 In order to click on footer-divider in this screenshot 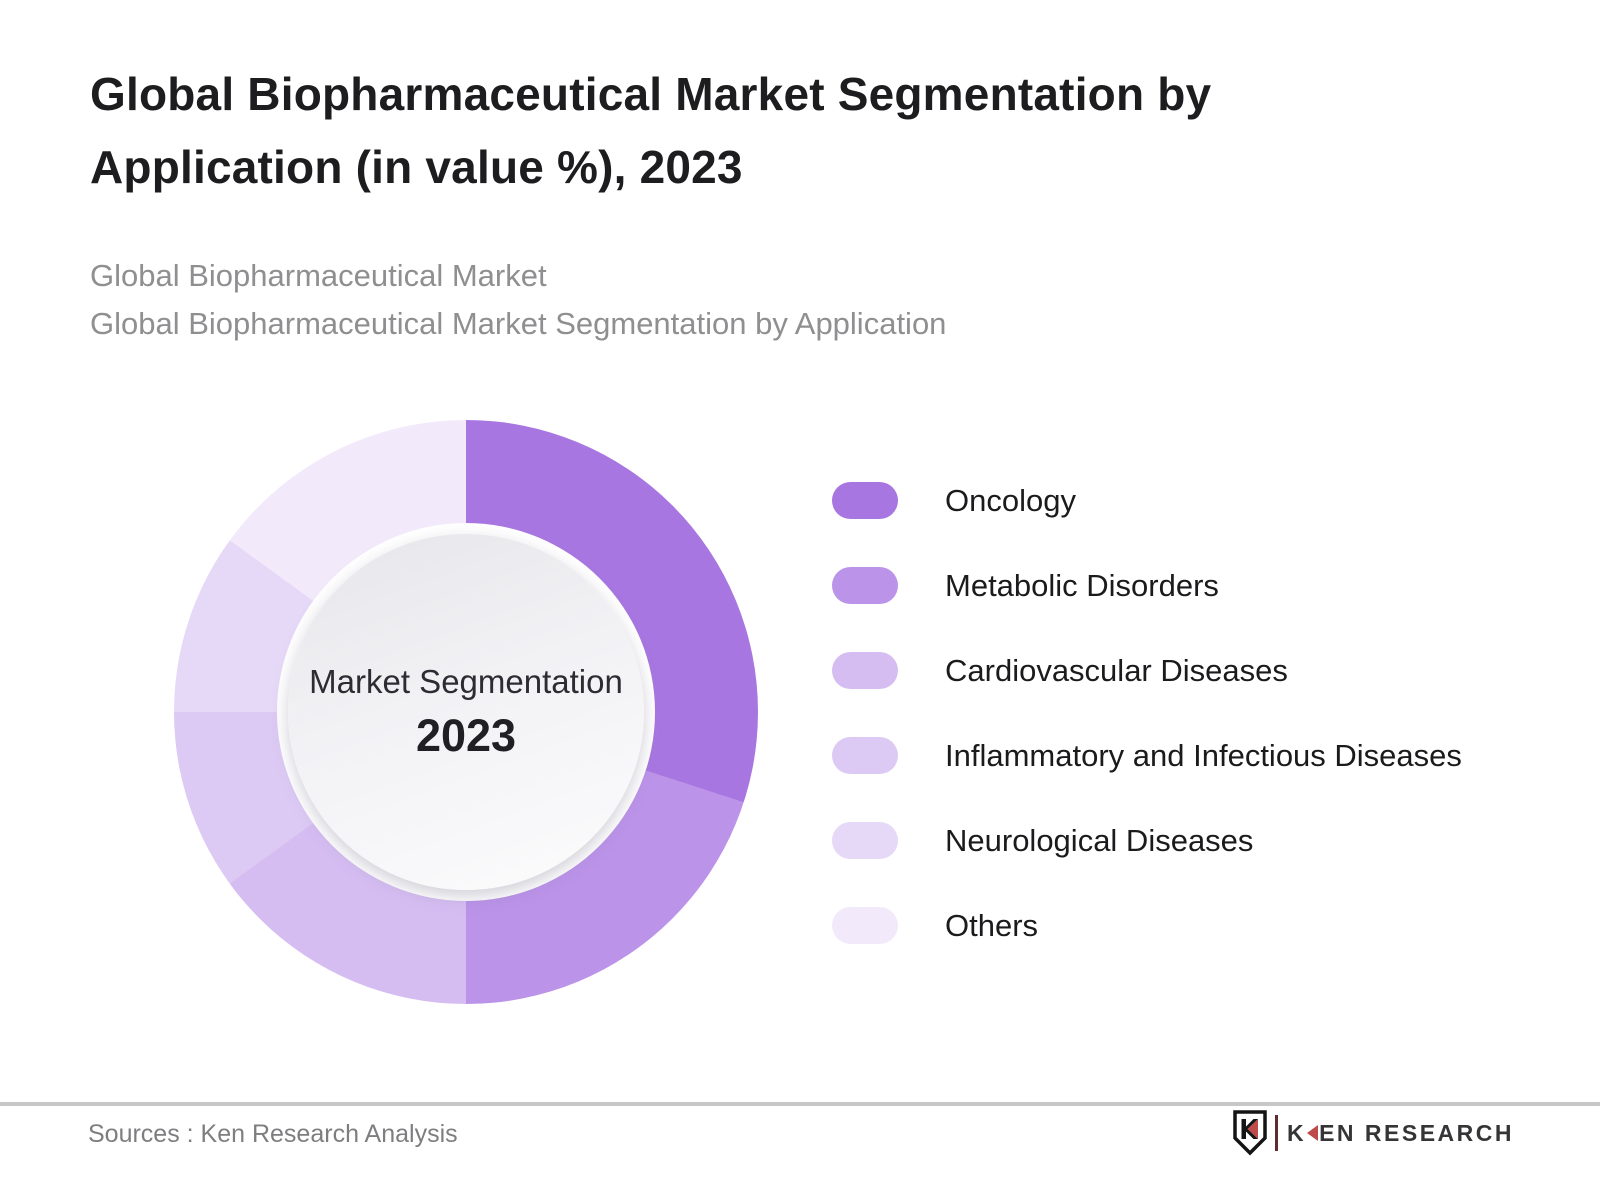, I will do `click(800, 1104)`.